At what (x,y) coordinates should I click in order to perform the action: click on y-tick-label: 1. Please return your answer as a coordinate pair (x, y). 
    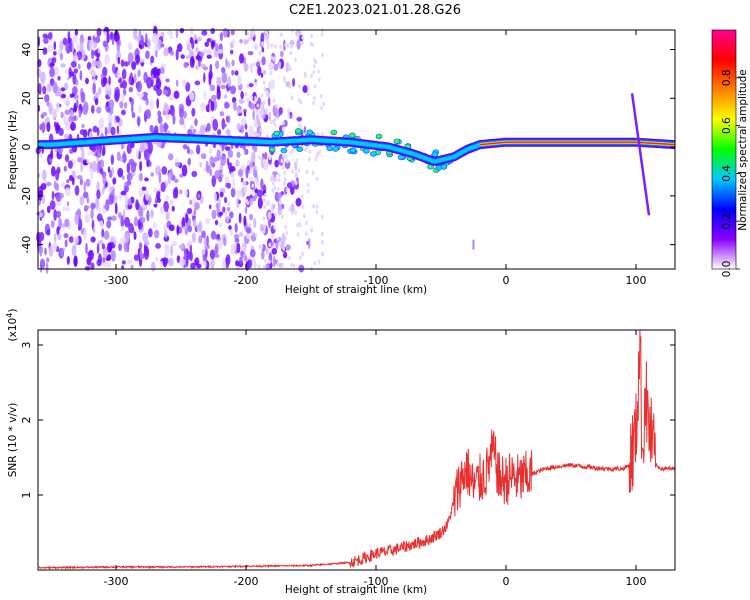
    Looking at the image, I should click on (26, 495).